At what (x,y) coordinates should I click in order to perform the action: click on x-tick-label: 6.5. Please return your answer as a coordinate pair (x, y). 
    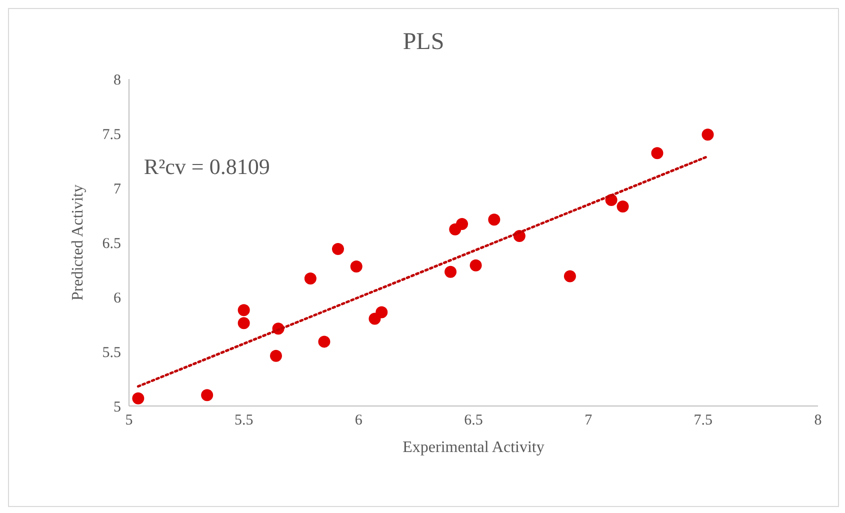
    Looking at the image, I should click on (473, 420).